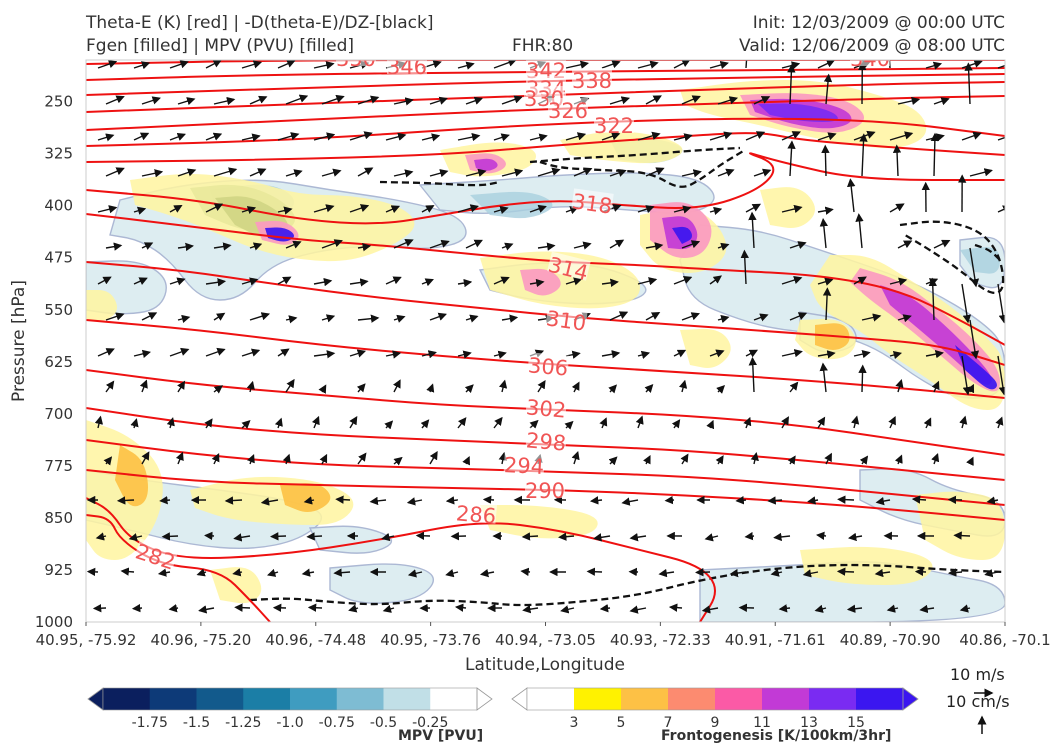 The width and height of the screenshot is (1050, 750). Describe the element at coordinates (692, 699) in the screenshot. I see `fgen-colorbar-swatch` at that location.